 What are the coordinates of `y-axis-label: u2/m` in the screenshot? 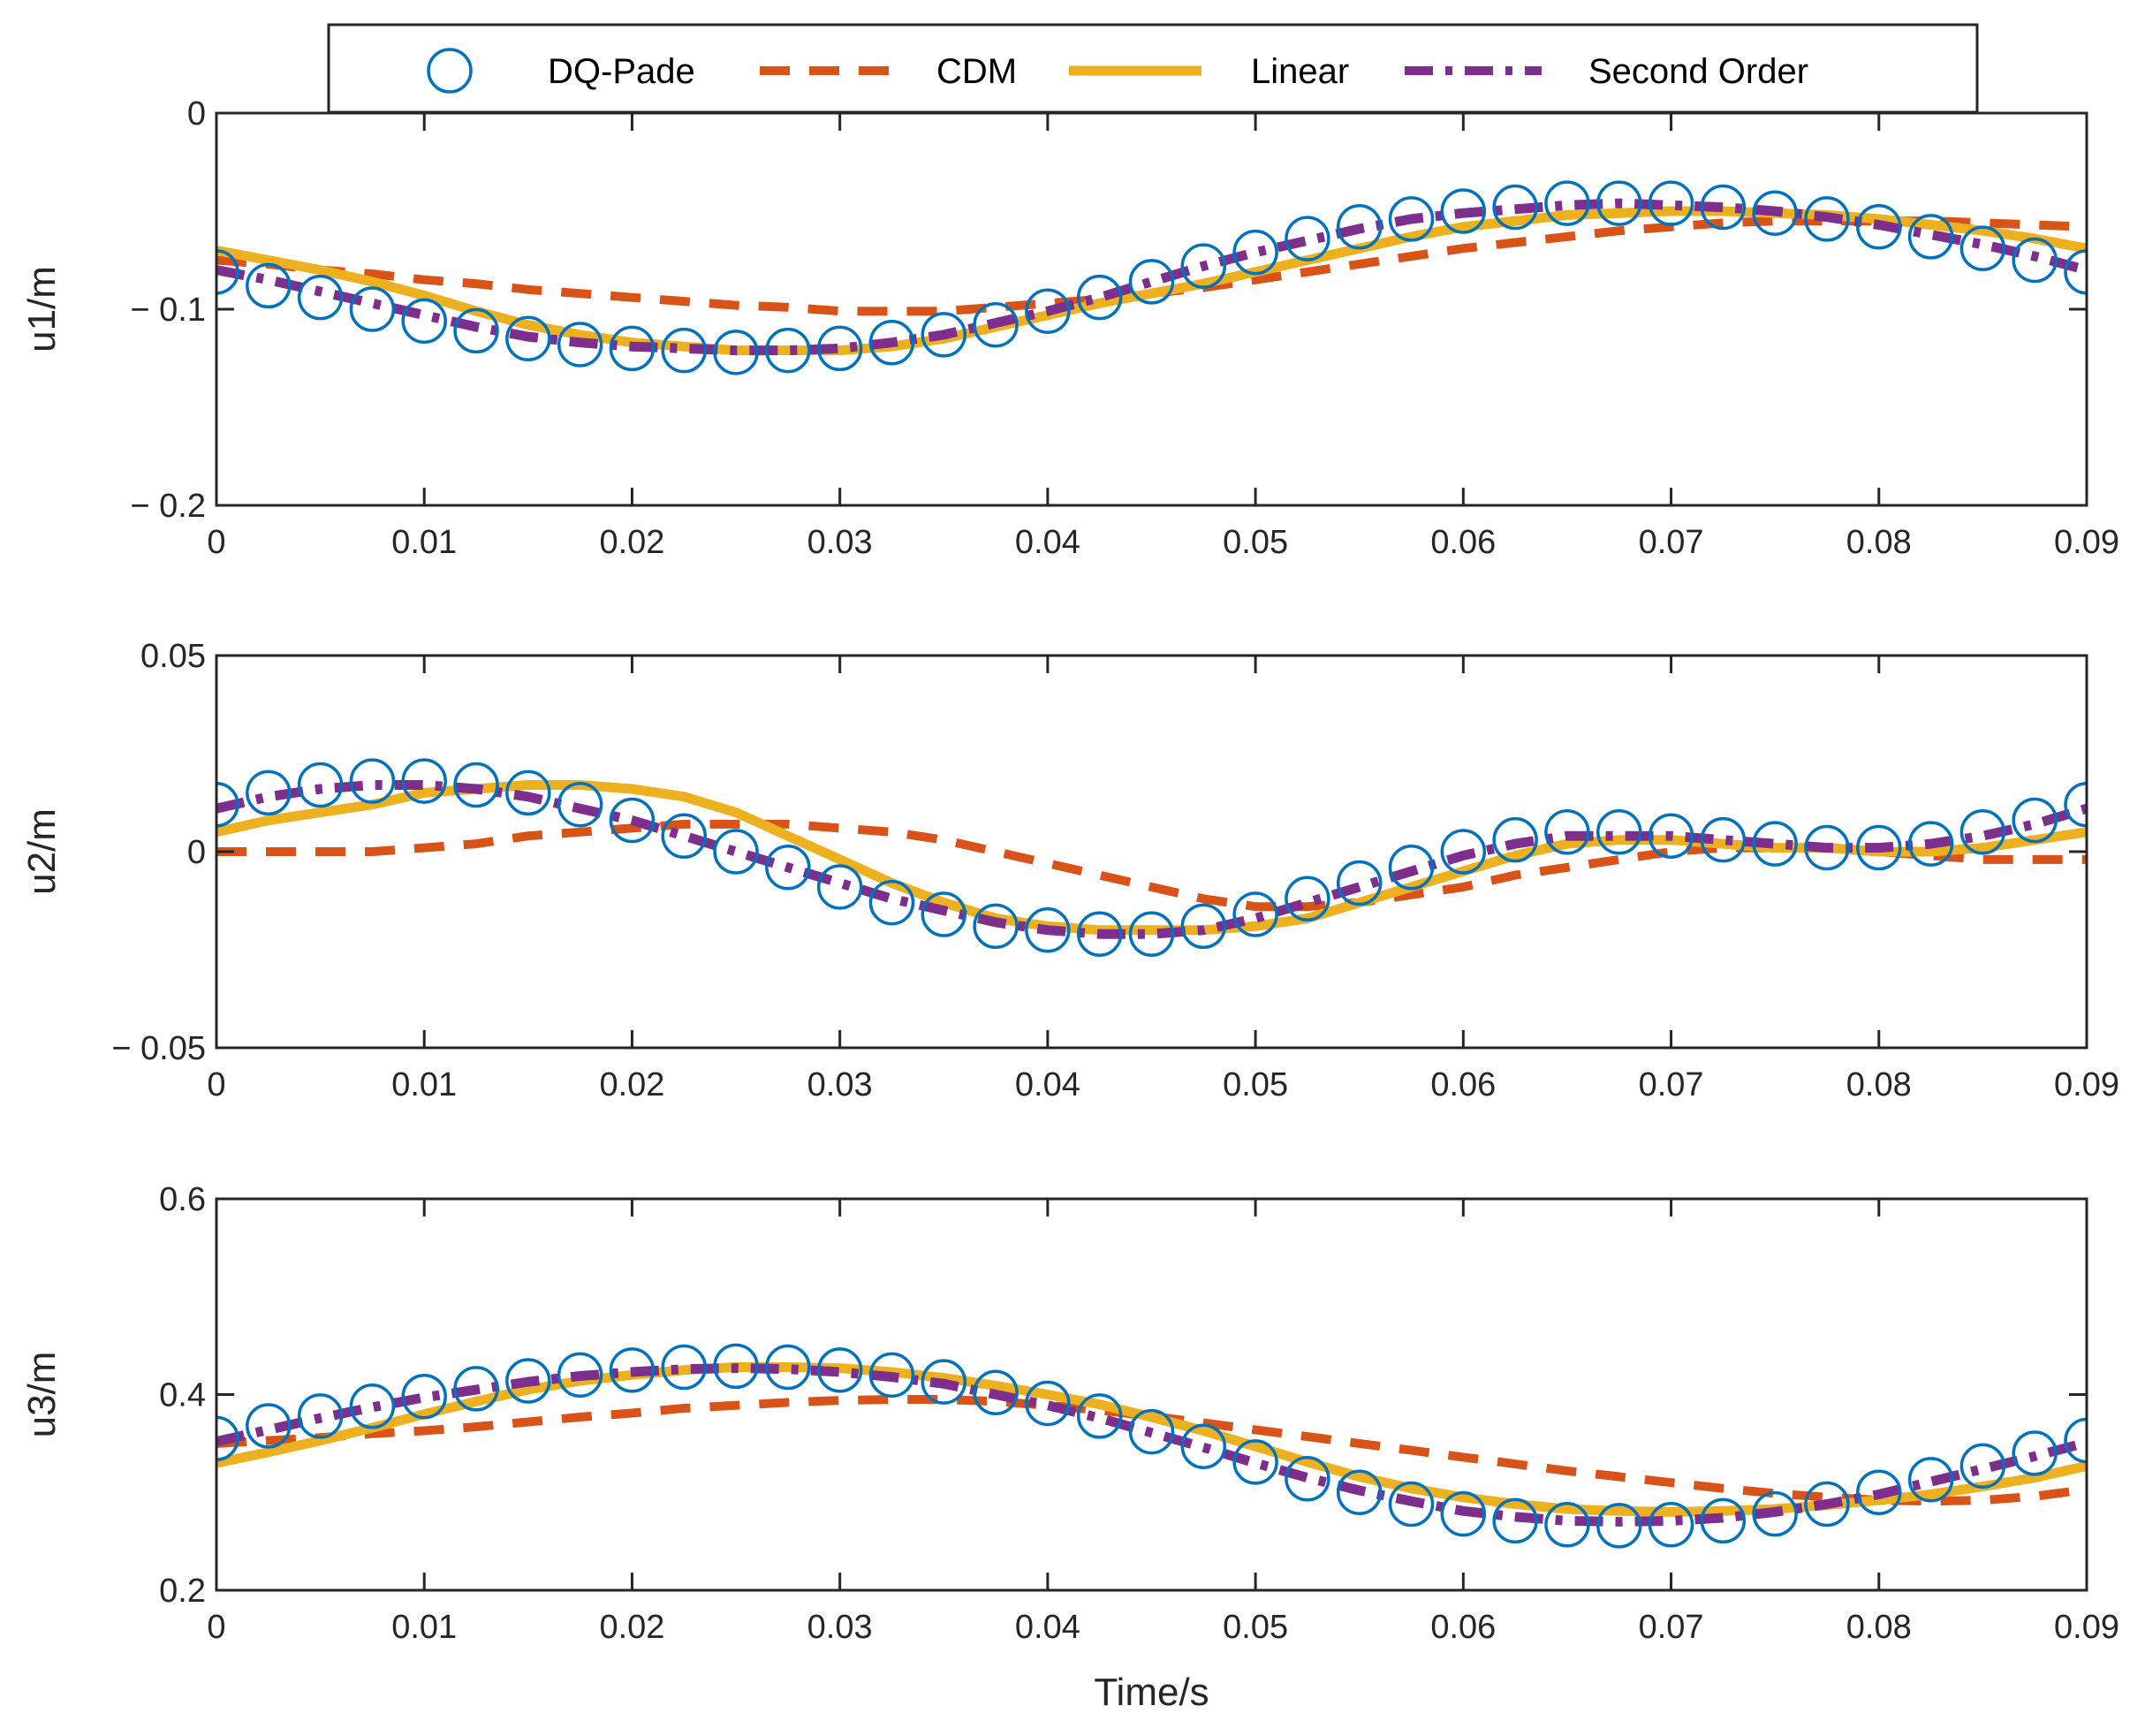 It's located at (42, 851).